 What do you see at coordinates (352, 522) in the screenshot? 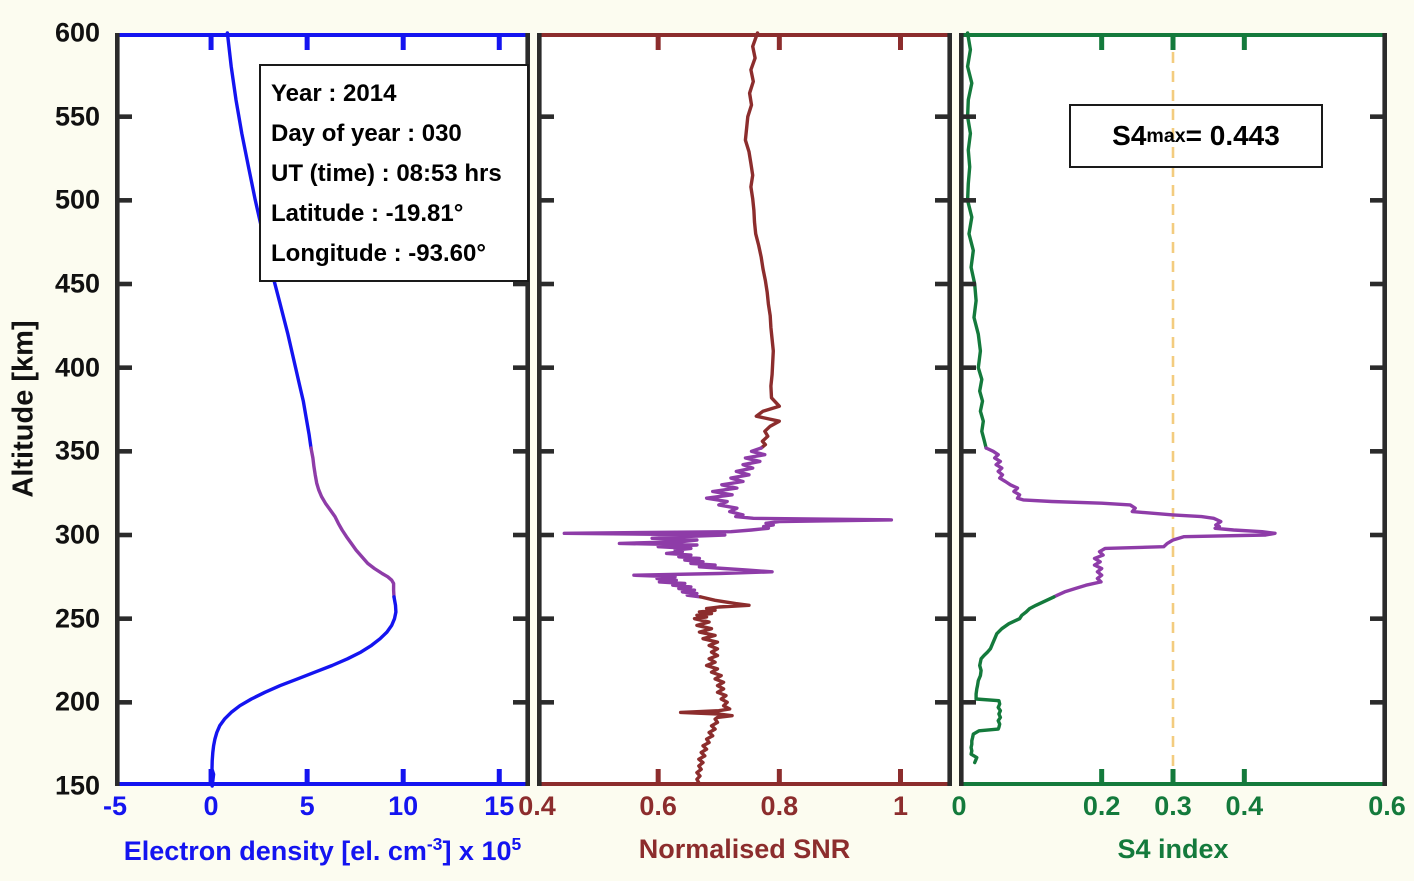
I see `electron-density-scintillation-curve` at bounding box center [352, 522].